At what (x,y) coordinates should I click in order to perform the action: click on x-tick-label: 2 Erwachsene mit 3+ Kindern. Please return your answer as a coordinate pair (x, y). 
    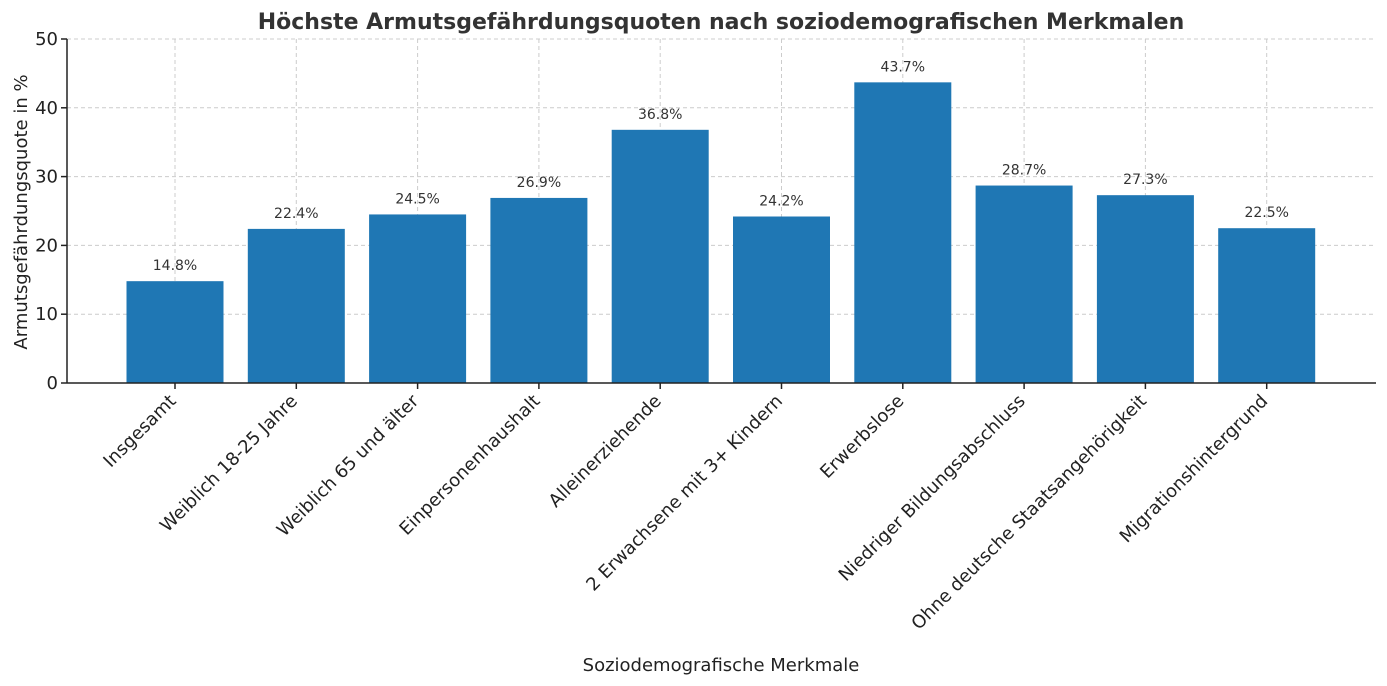
    Looking at the image, I should click on (684, 493).